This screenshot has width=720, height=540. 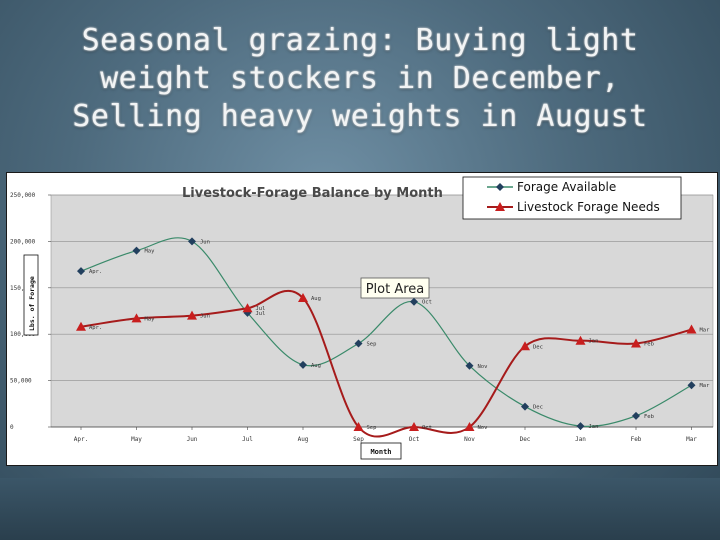 What do you see at coordinates (32, 303) in the screenshot?
I see `y-axis-label: Lbs. of Forage` at bounding box center [32, 303].